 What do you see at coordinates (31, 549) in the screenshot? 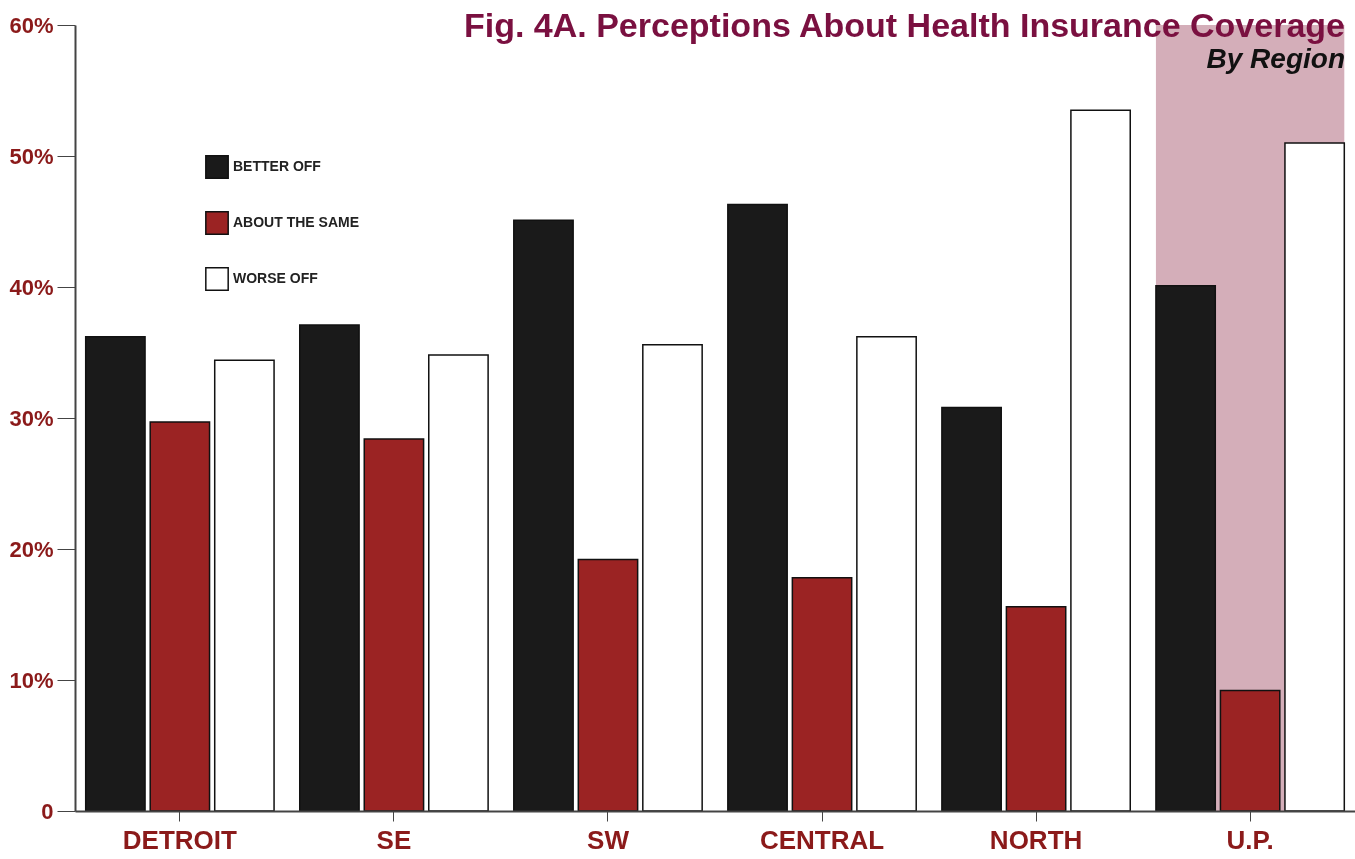
I see `y-tick-label: 20%` at bounding box center [31, 549].